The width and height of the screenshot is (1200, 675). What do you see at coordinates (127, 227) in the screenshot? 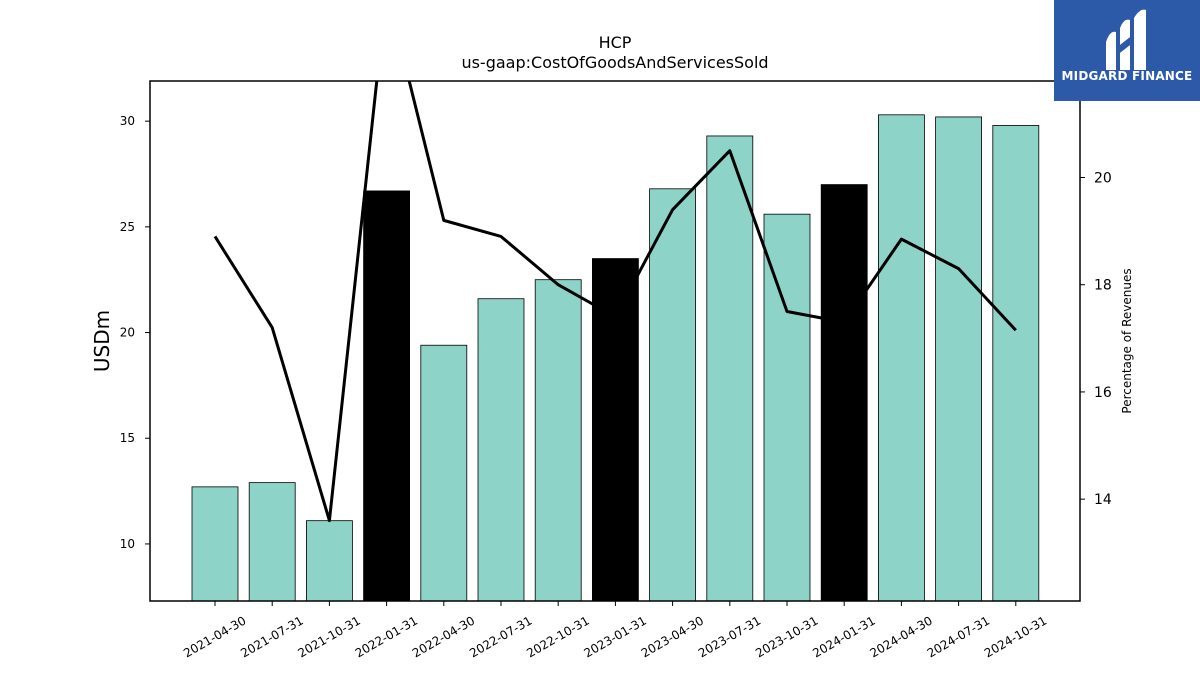
I see `y-tick-label: 25` at bounding box center [127, 227].